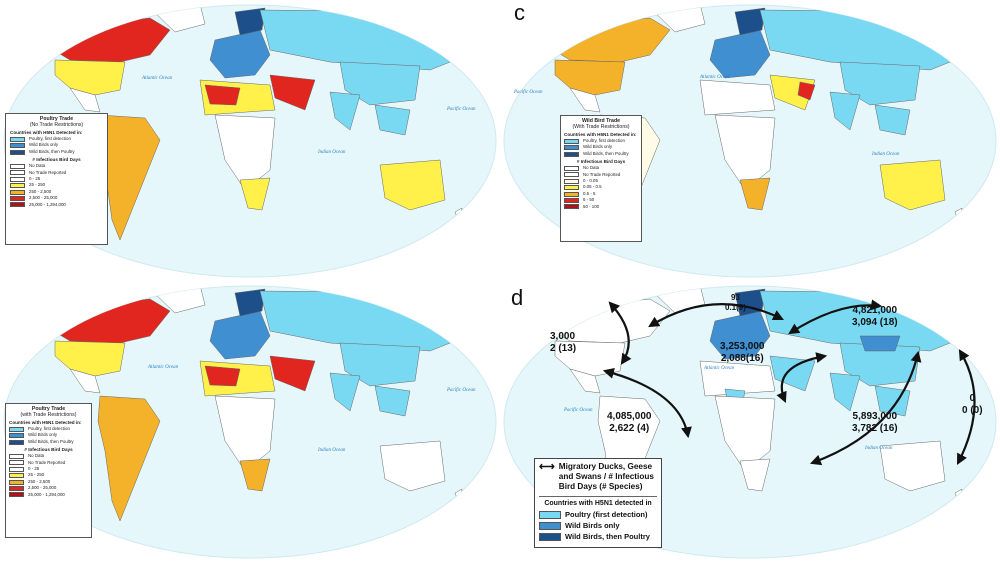  What do you see at coordinates (742, 346) in the screenshot?
I see `flow-3-birds: 3,253,000` at bounding box center [742, 346].